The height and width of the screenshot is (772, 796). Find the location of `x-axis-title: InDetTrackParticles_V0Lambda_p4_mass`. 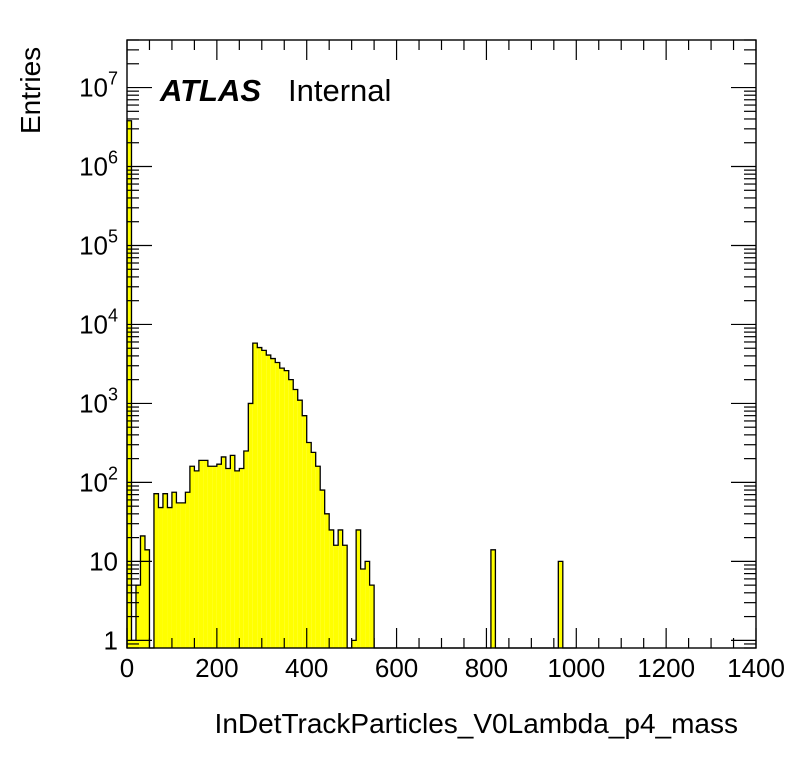

x-axis-title: InDetTrackParticles_V0Lambda_p4_mass is located at coordinates (476, 723).